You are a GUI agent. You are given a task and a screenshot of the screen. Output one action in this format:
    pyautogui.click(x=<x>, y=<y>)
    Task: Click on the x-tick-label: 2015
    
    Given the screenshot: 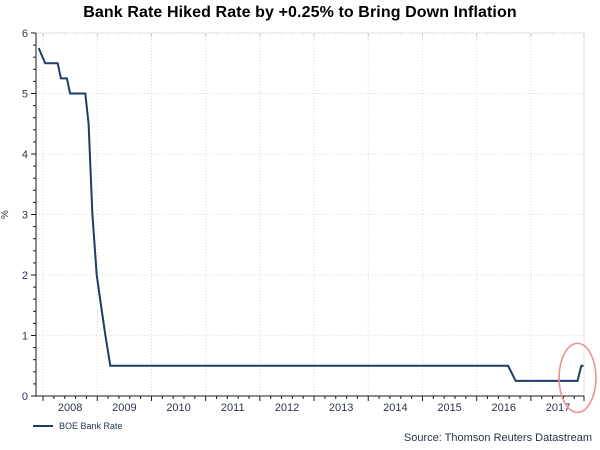 What is the action you would take?
    pyautogui.click(x=449, y=408)
    